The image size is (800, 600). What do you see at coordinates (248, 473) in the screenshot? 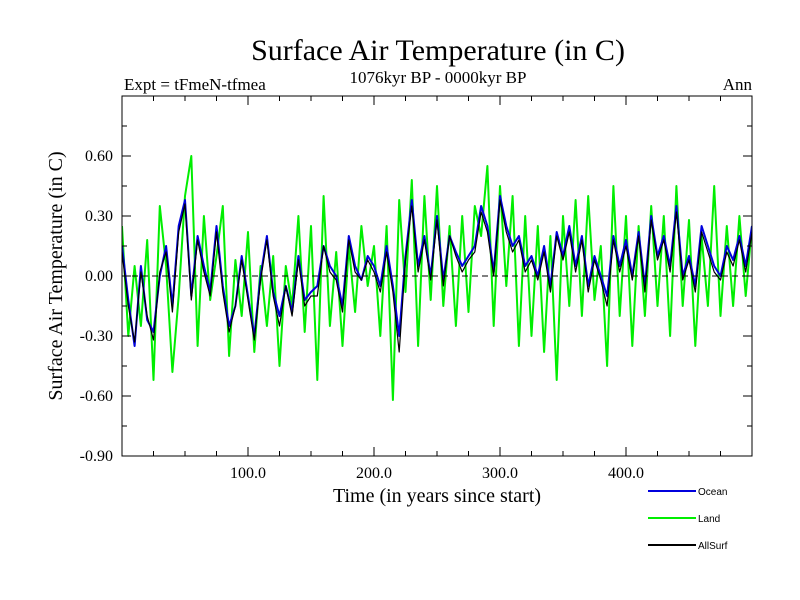
I see `x-tick-label: 100.0` at bounding box center [248, 473].